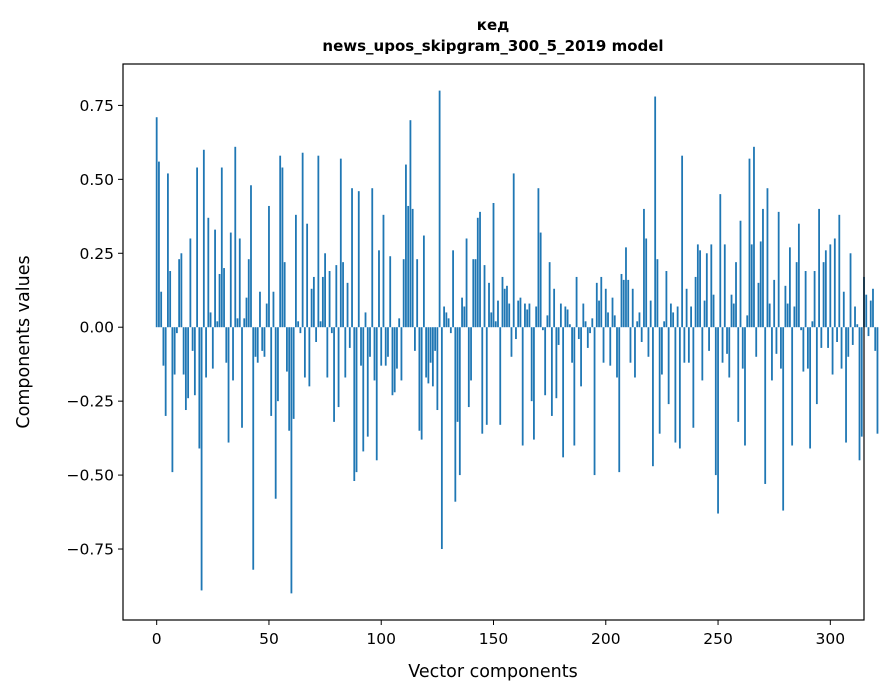 The width and height of the screenshot is (880, 696). What do you see at coordinates (494, 639) in the screenshot?
I see `x-tick-label: 150` at bounding box center [494, 639].